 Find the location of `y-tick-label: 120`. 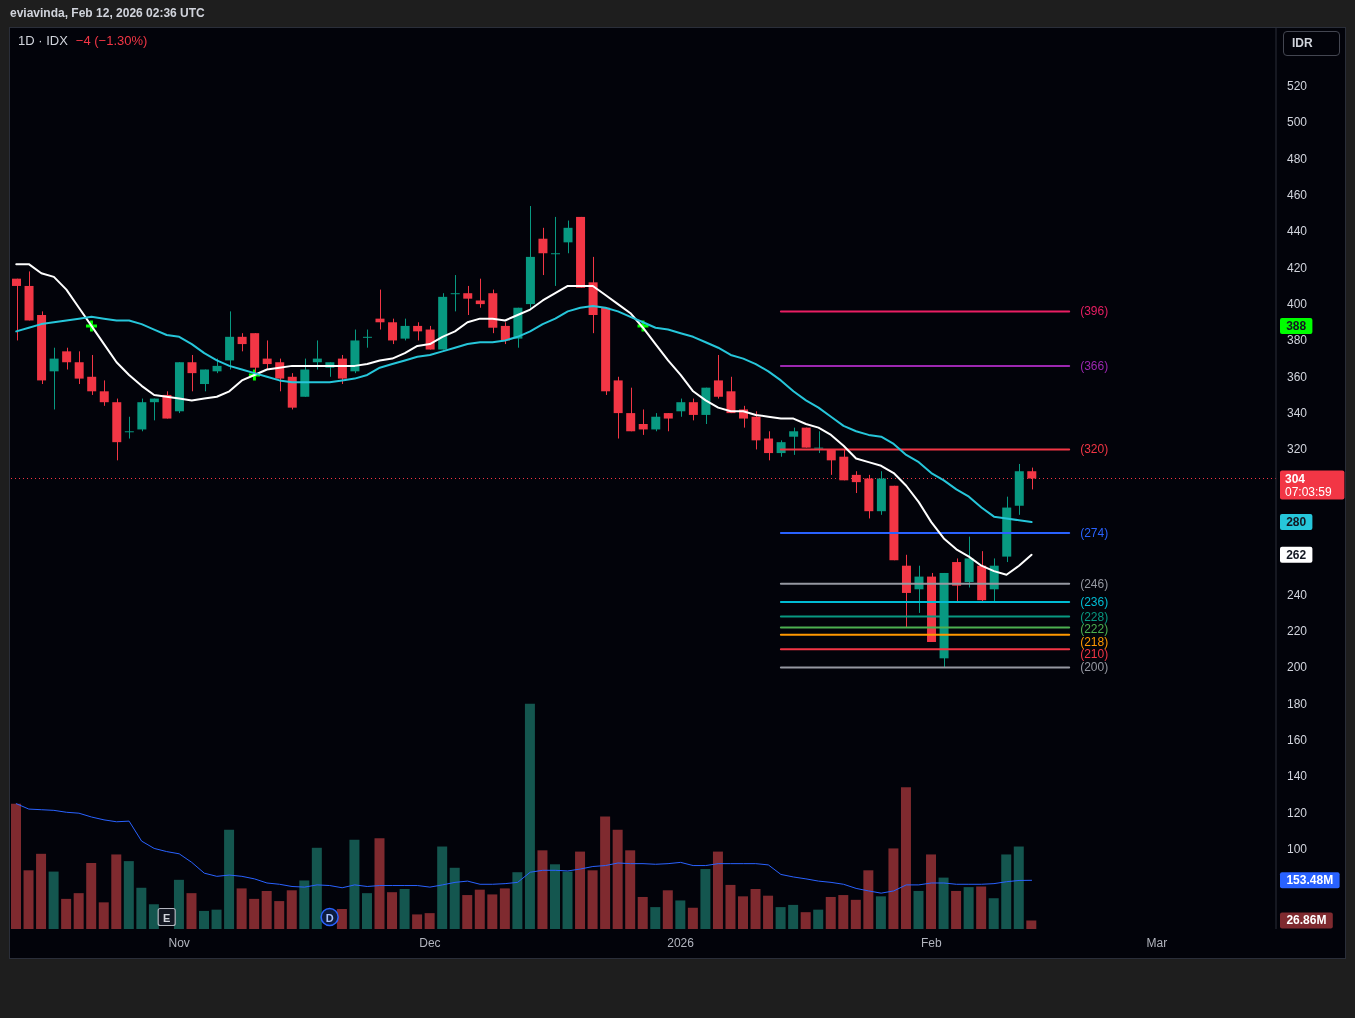

y-tick-label: 120 is located at coordinates (1297, 812).